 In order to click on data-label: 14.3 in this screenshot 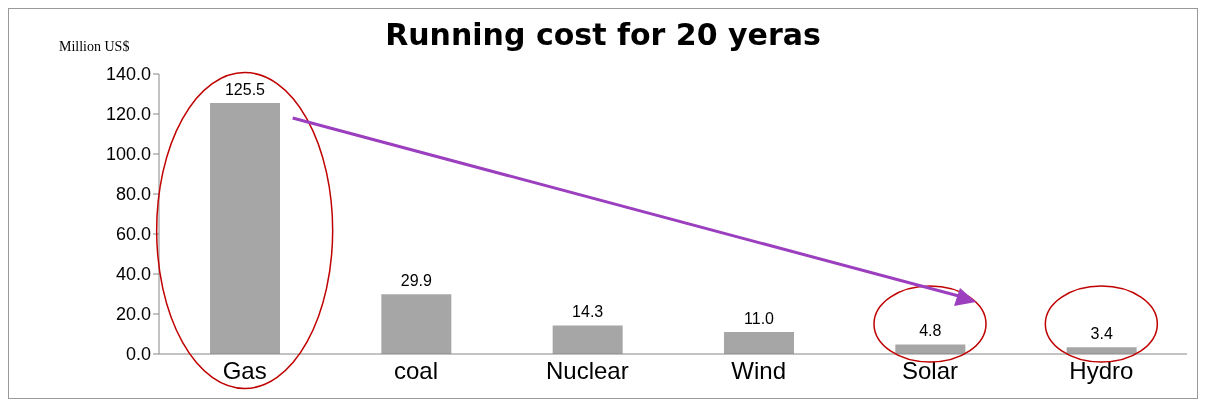, I will do `click(588, 312)`.